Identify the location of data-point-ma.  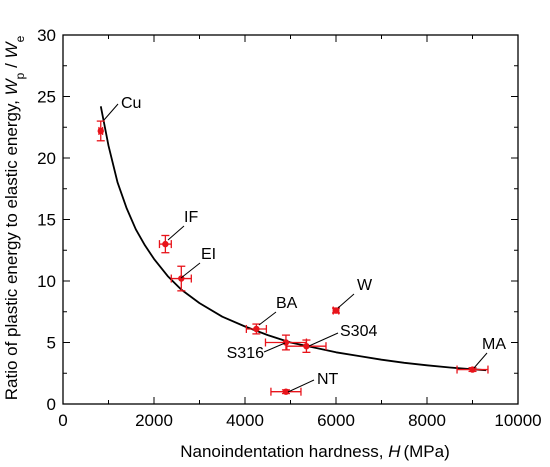
(472, 369).